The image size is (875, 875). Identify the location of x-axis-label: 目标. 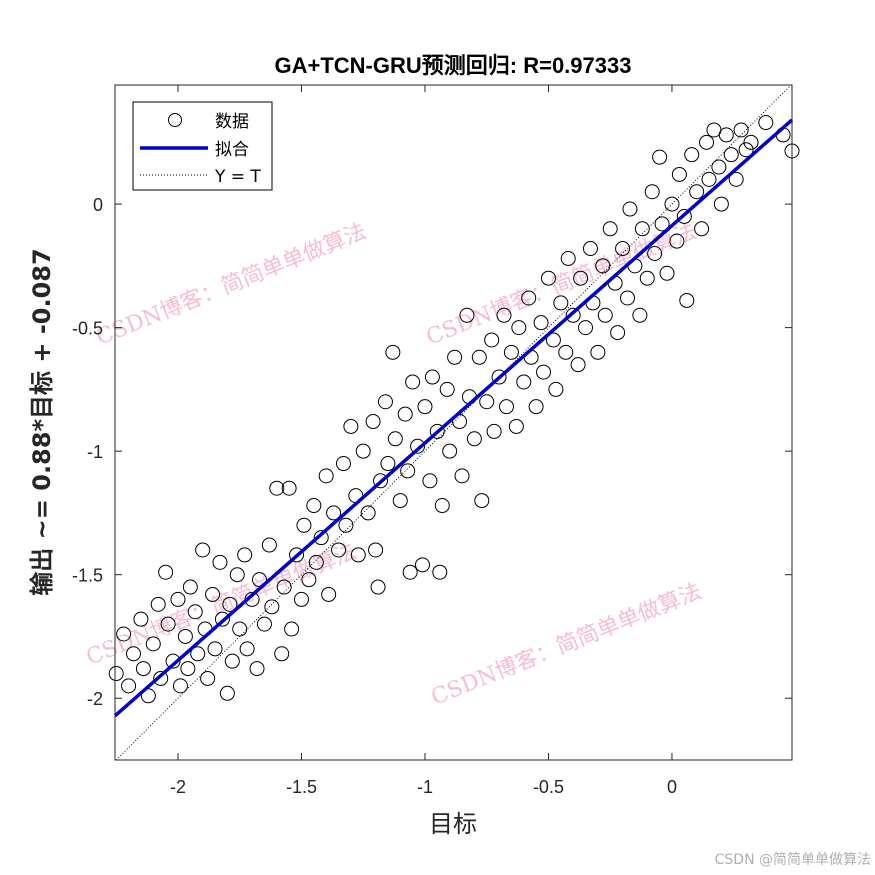
(453, 824).